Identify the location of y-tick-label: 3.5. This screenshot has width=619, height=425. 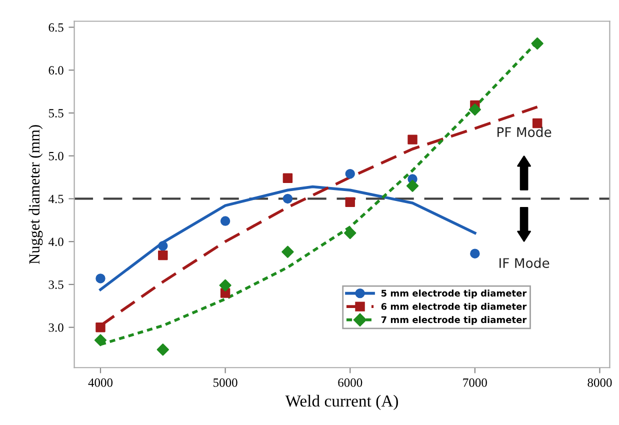
(56, 284).